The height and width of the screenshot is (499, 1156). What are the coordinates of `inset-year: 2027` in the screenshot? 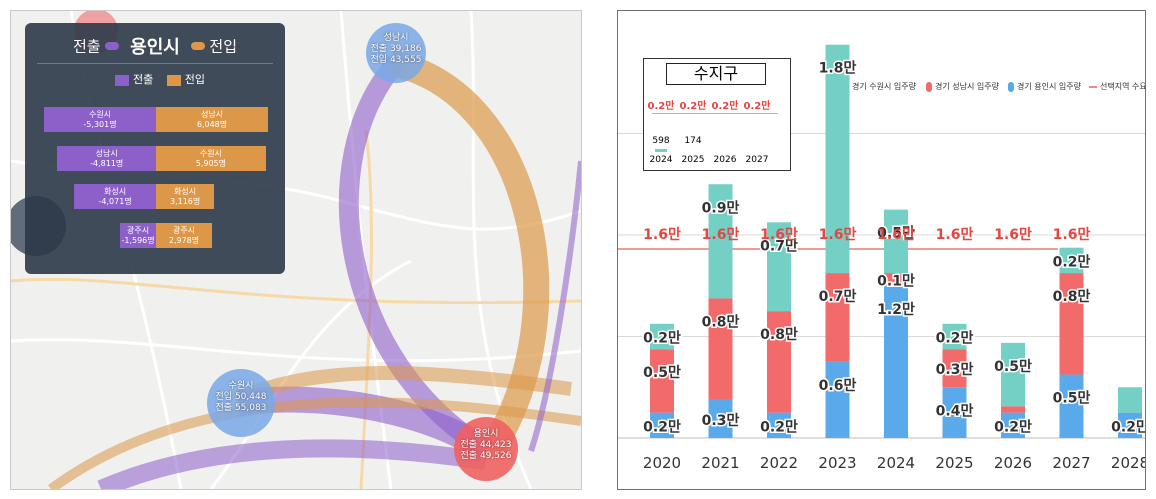 It's located at (757, 160).